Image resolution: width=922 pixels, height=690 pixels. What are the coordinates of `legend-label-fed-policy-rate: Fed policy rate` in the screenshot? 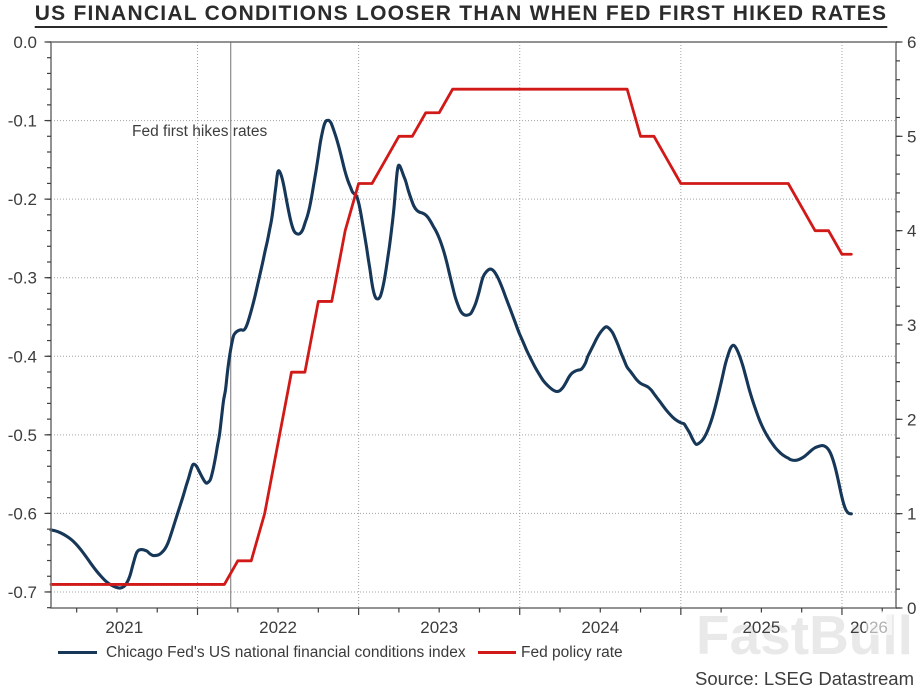 It's located at (572, 652).